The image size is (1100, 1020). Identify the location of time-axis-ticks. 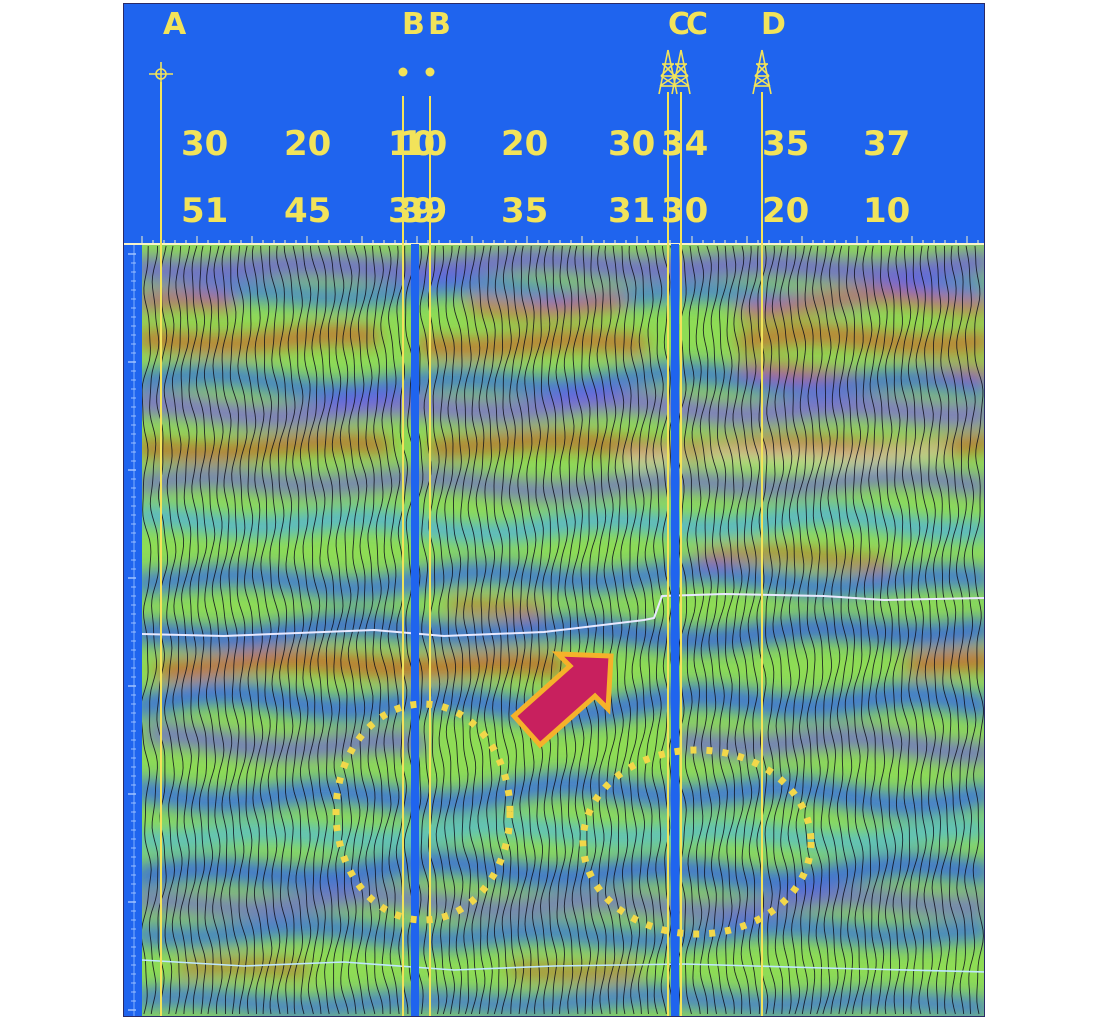
(132, 630).